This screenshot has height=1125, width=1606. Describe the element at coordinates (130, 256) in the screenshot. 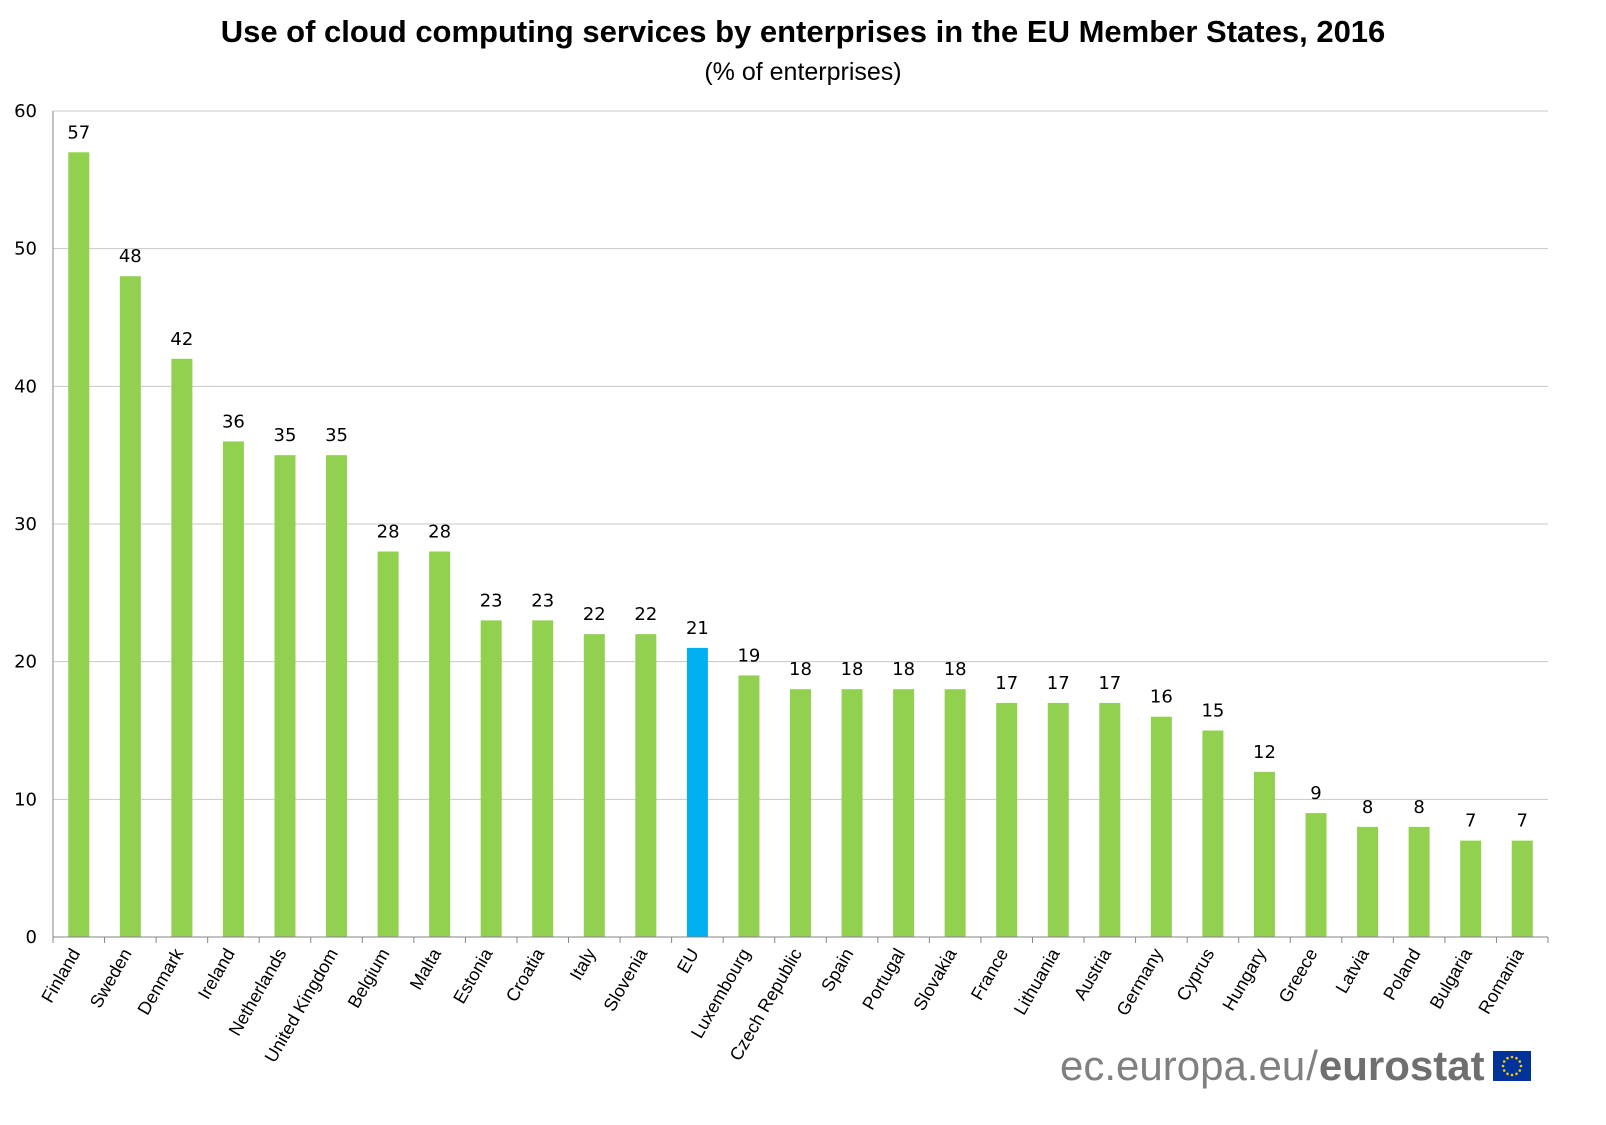

I see `bar-value-label: 48` at that location.